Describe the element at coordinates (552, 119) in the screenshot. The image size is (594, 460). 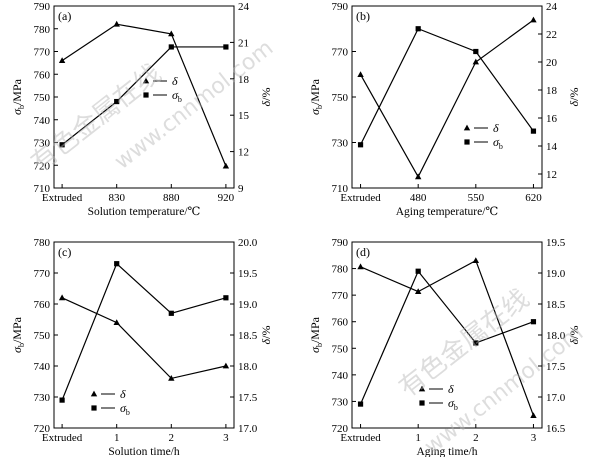
I see `y-right-tick-label: 16` at that location.